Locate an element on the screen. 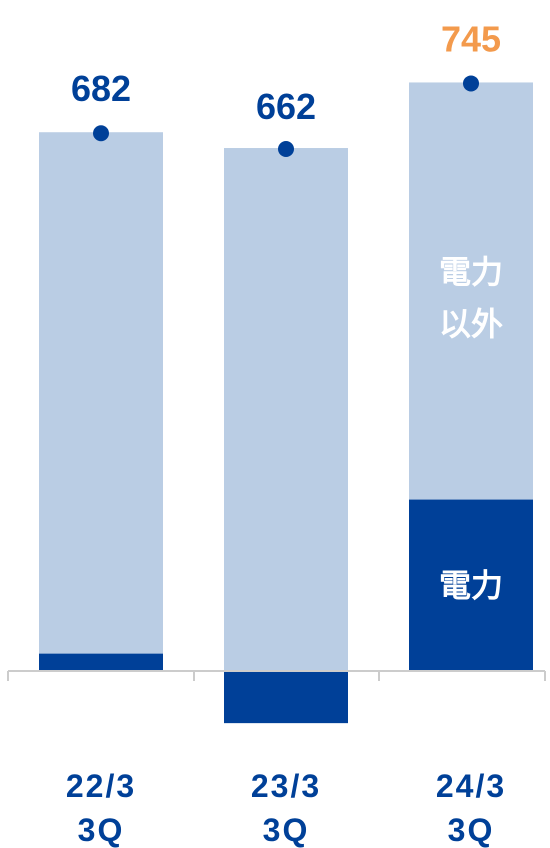  category-label: 23/3 is located at coordinates (286, 786).